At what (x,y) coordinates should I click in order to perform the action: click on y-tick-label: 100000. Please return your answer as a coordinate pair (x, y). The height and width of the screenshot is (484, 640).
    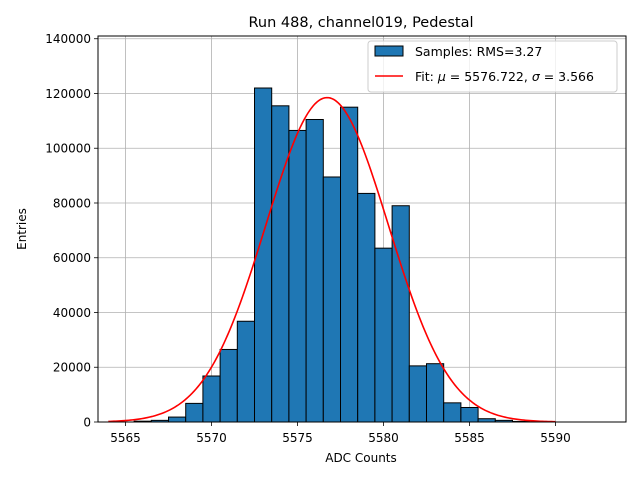
    Looking at the image, I should click on (68, 149).